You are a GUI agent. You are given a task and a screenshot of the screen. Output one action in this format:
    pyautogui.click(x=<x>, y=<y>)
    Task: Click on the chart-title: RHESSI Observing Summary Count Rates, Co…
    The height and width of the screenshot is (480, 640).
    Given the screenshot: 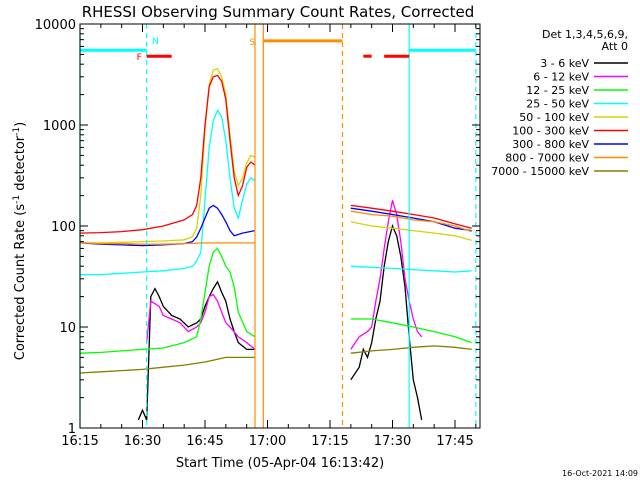 What is the action you would take?
    pyautogui.click(x=278, y=12)
    